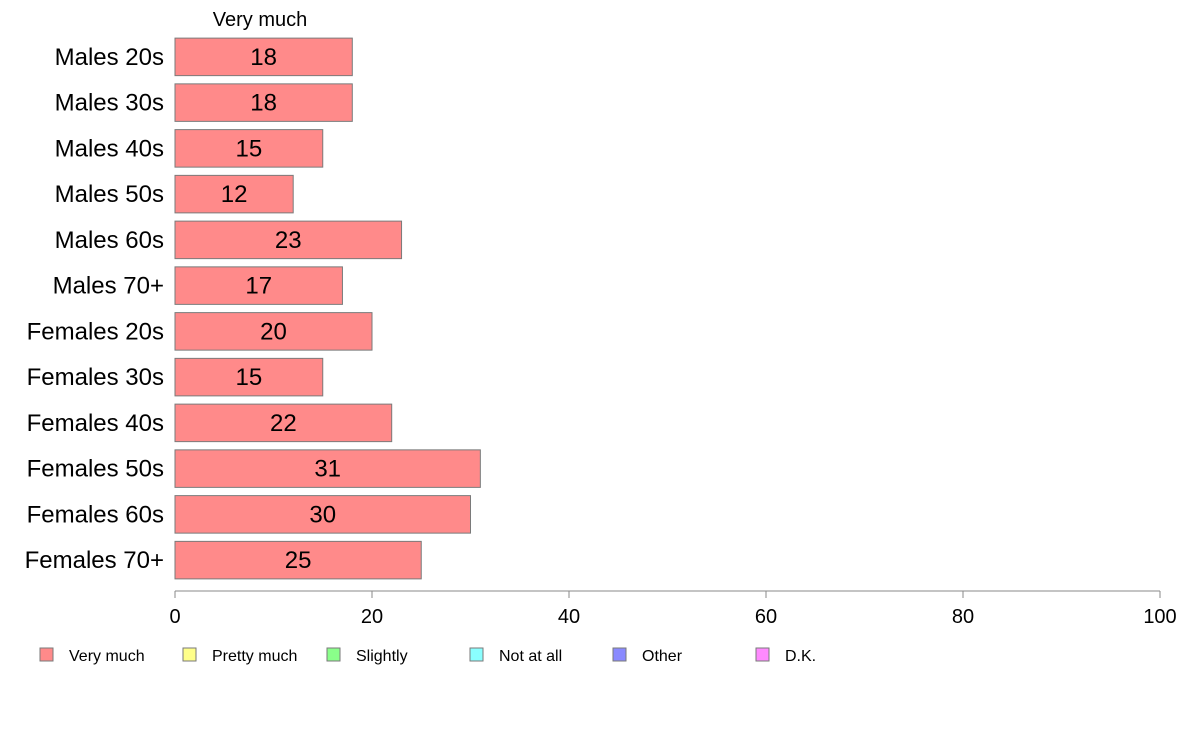 Image resolution: width=1188 pixels, height=736 pixels. What do you see at coordinates (1159, 617) in the screenshot?
I see `x-tick-label: 100` at bounding box center [1159, 617].